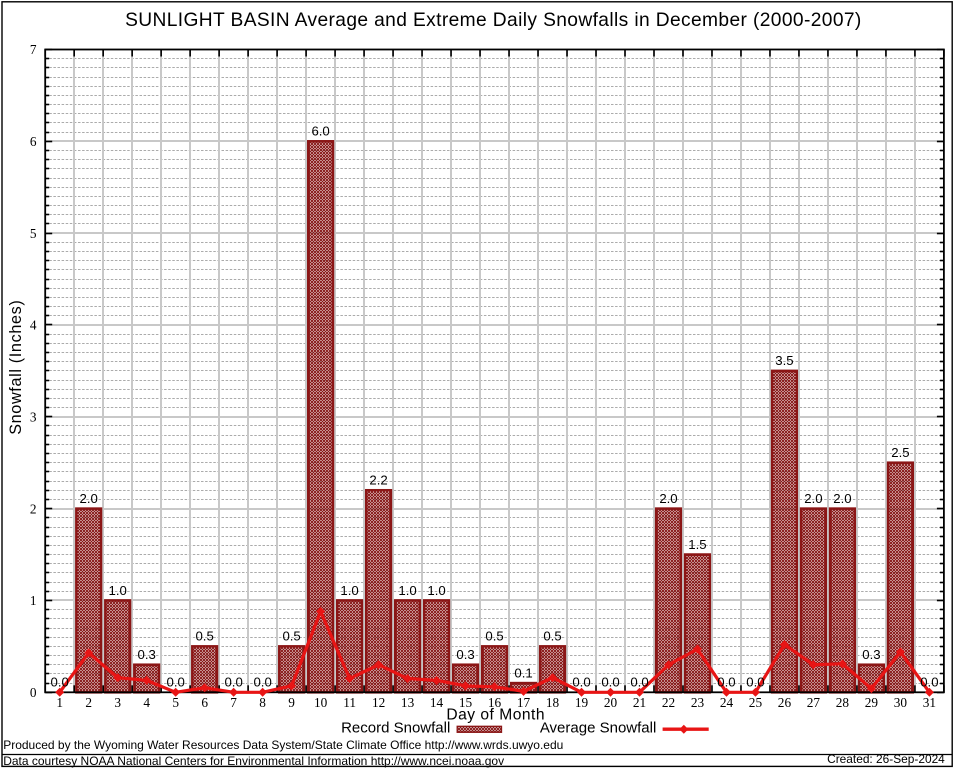 Image resolution: width=954 pixels, height=768 pixels. Describe the element at coordinates (698, 702) in the screenshot. I see `svg-text: 23` at that location.